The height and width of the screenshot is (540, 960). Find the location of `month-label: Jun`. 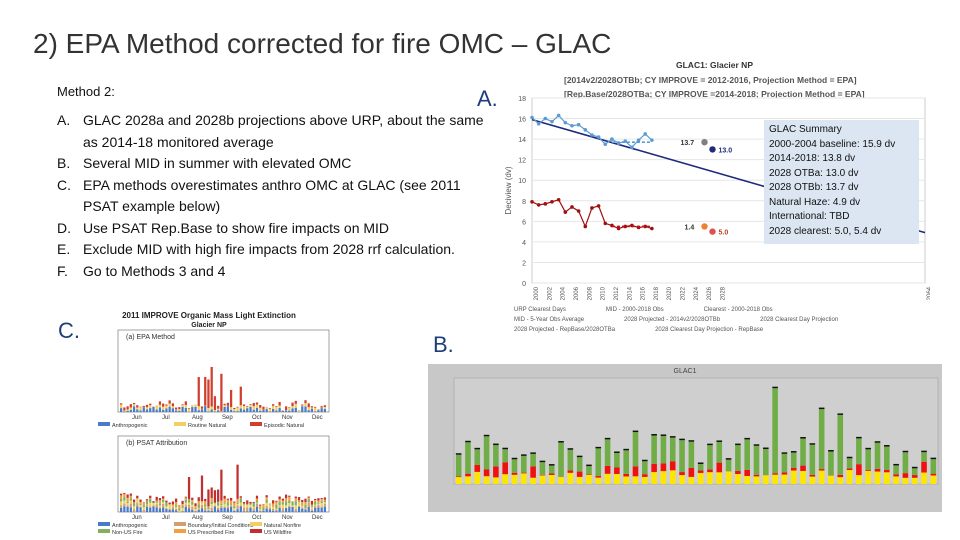

month-label: Jun is located at coordinates (137, 418).